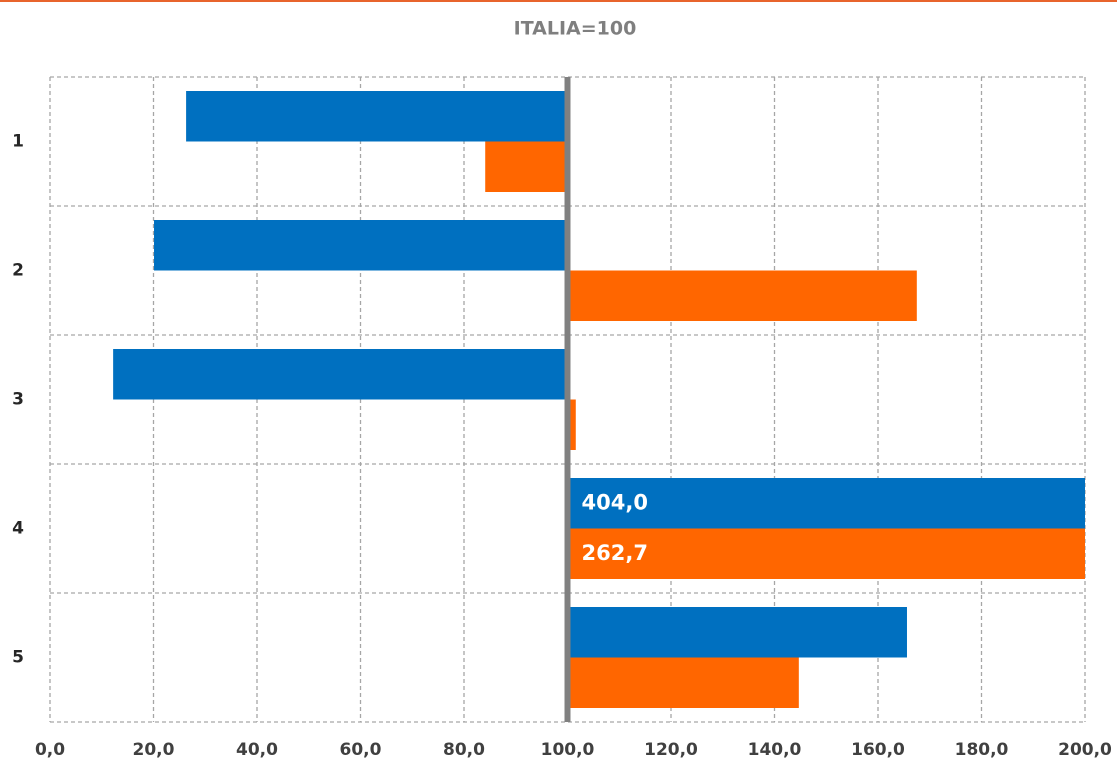 The width and height of the screenshot is (1117, 767). What do you see at coordinates (464, 750) in the screenshot?
I see `x-tick-label: 80,0` at bounding box center [464, 750].